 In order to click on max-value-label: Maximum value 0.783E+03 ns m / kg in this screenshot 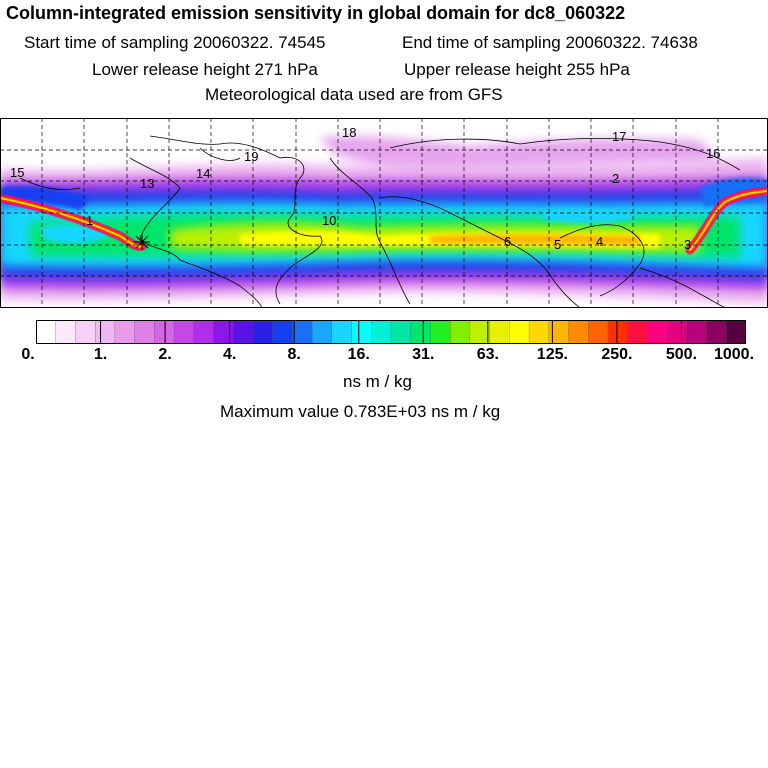, I will do `click(360, 411)`.